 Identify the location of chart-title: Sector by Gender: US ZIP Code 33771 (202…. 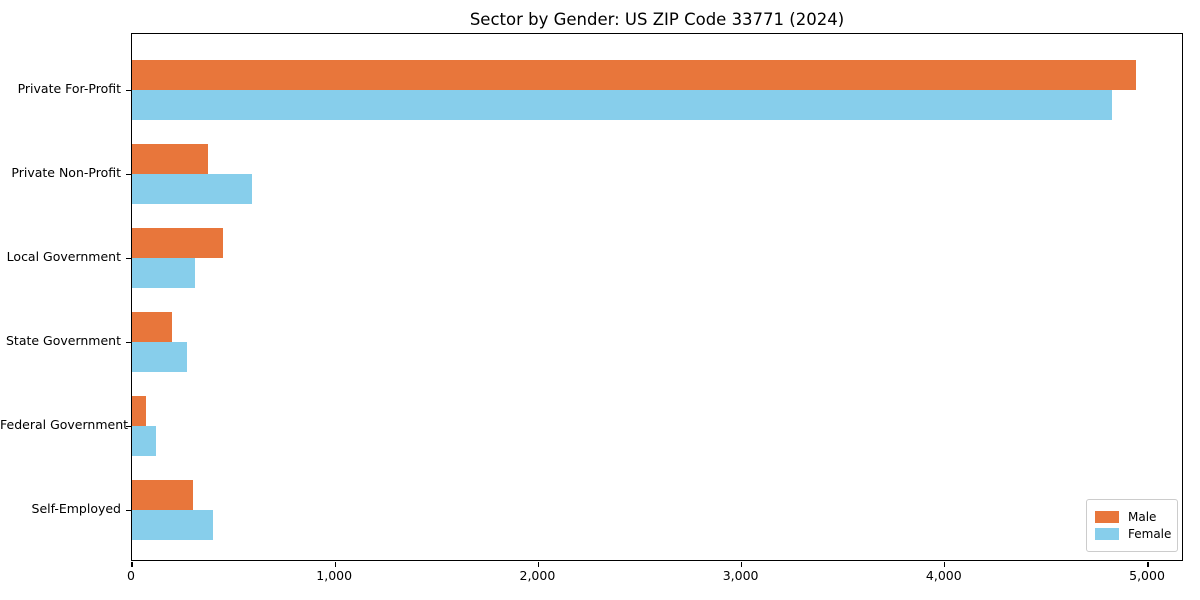
(657, 19).